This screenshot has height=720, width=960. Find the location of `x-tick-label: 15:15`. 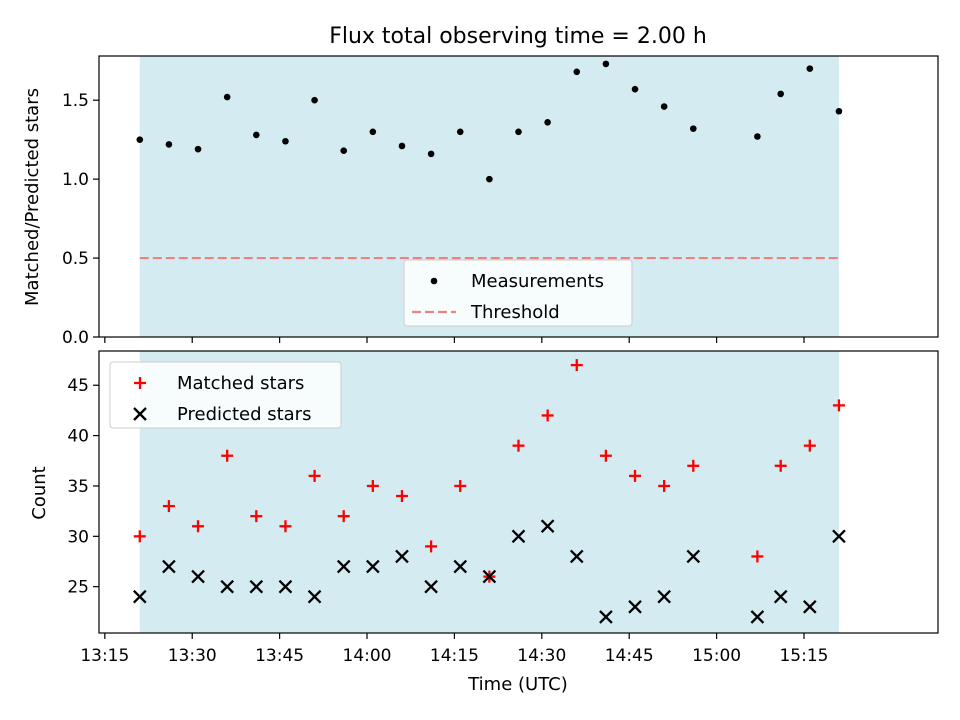

x-tick-label: 15:15 is located at coordinates (803, 656).